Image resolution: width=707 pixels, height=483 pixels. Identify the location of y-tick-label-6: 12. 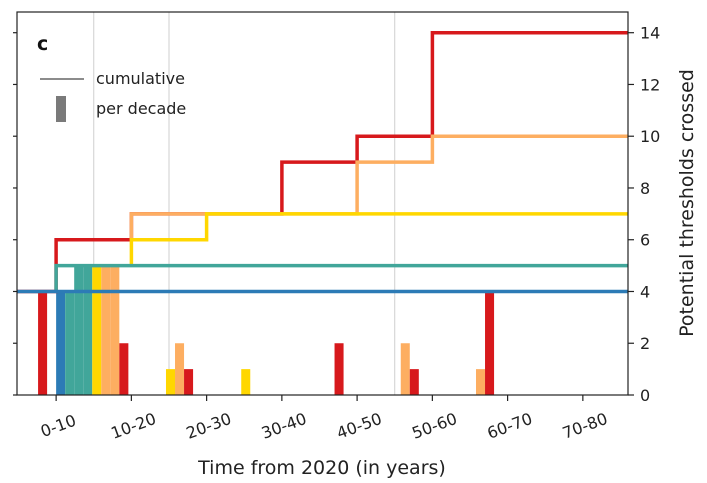
(650, 84).